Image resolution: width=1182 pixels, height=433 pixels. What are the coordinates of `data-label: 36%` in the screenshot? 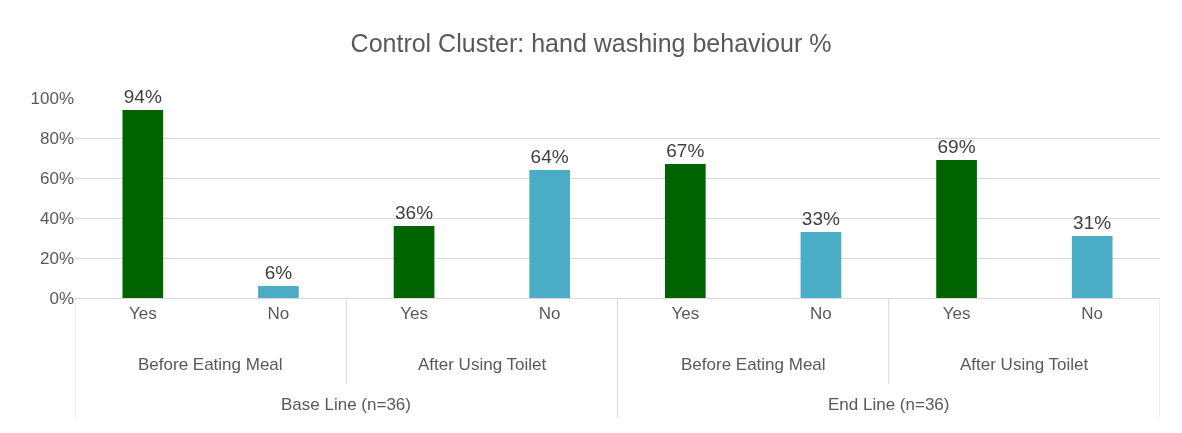 It's located at (414, 212).